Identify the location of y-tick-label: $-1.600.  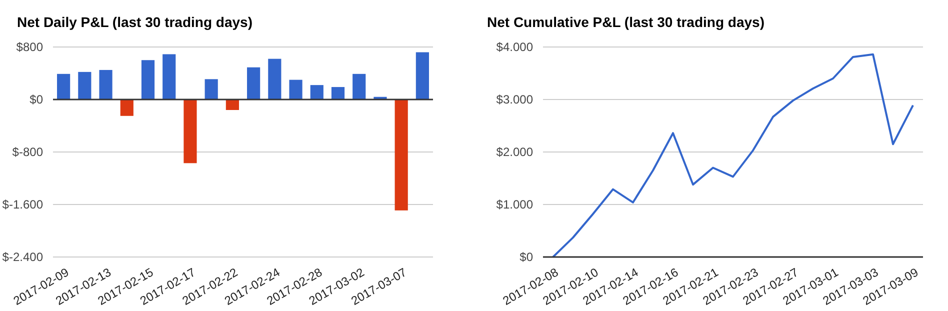
(23, 205).